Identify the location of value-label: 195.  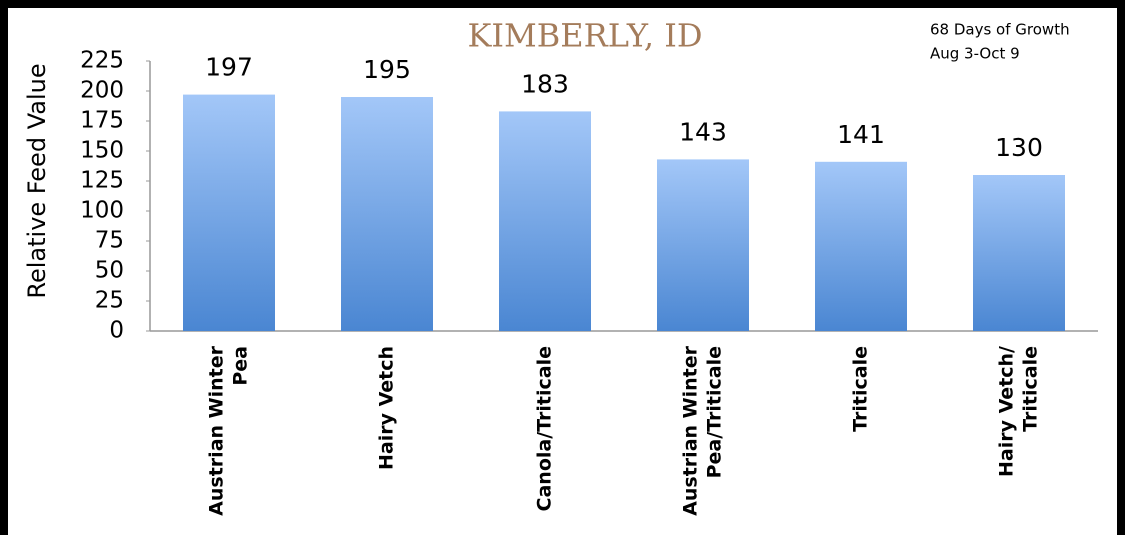
(387, 69).